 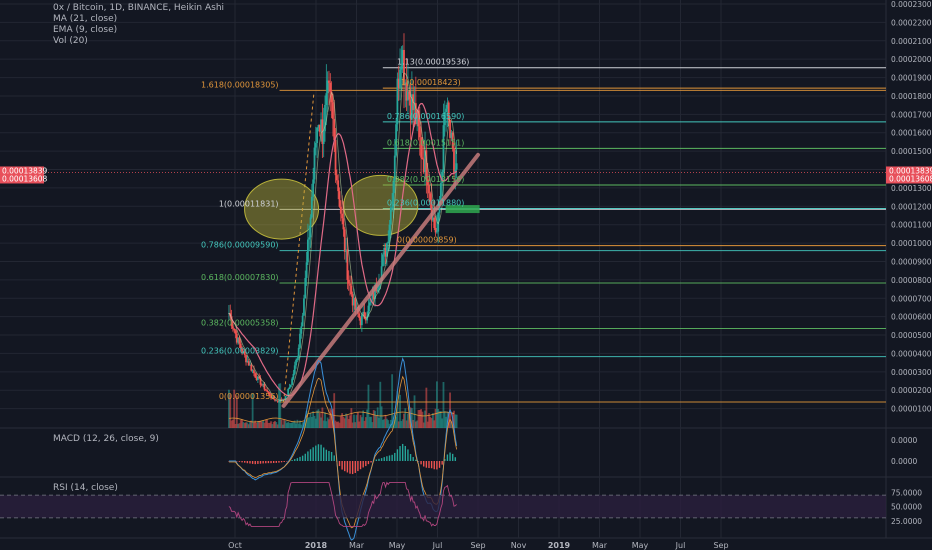 What do you see at coordinates (426, 142) in the screenshot?
I see `fib-label-right: 0.618(0.00015151)` at bounding box center [426, 142].